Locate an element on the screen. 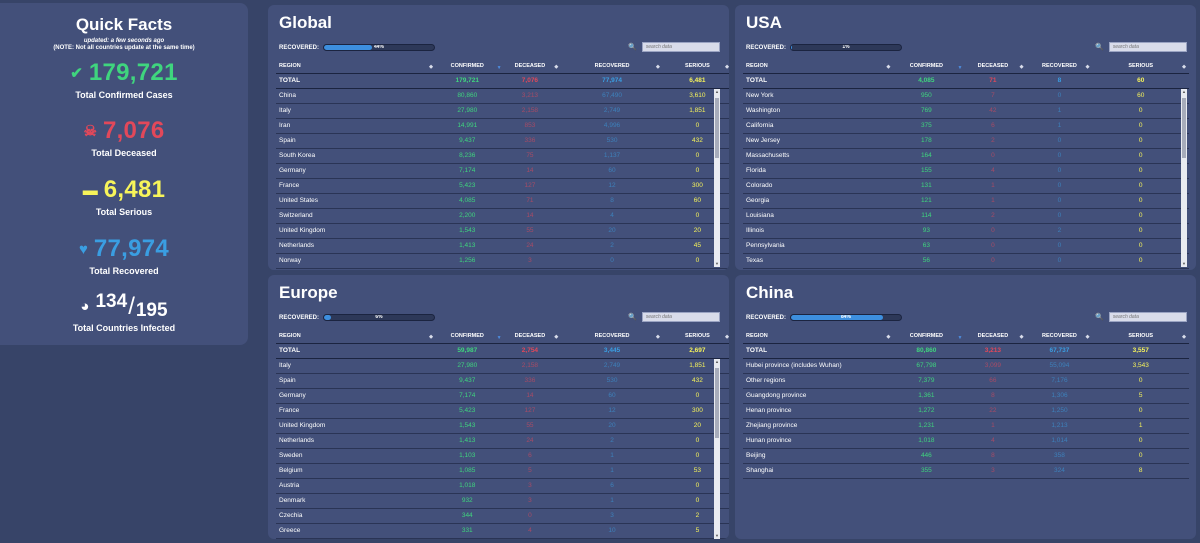 This screenshot has width=1200, height=543. table-row: Illinois 93 0 2 0 is located at coordinates (966, 231).